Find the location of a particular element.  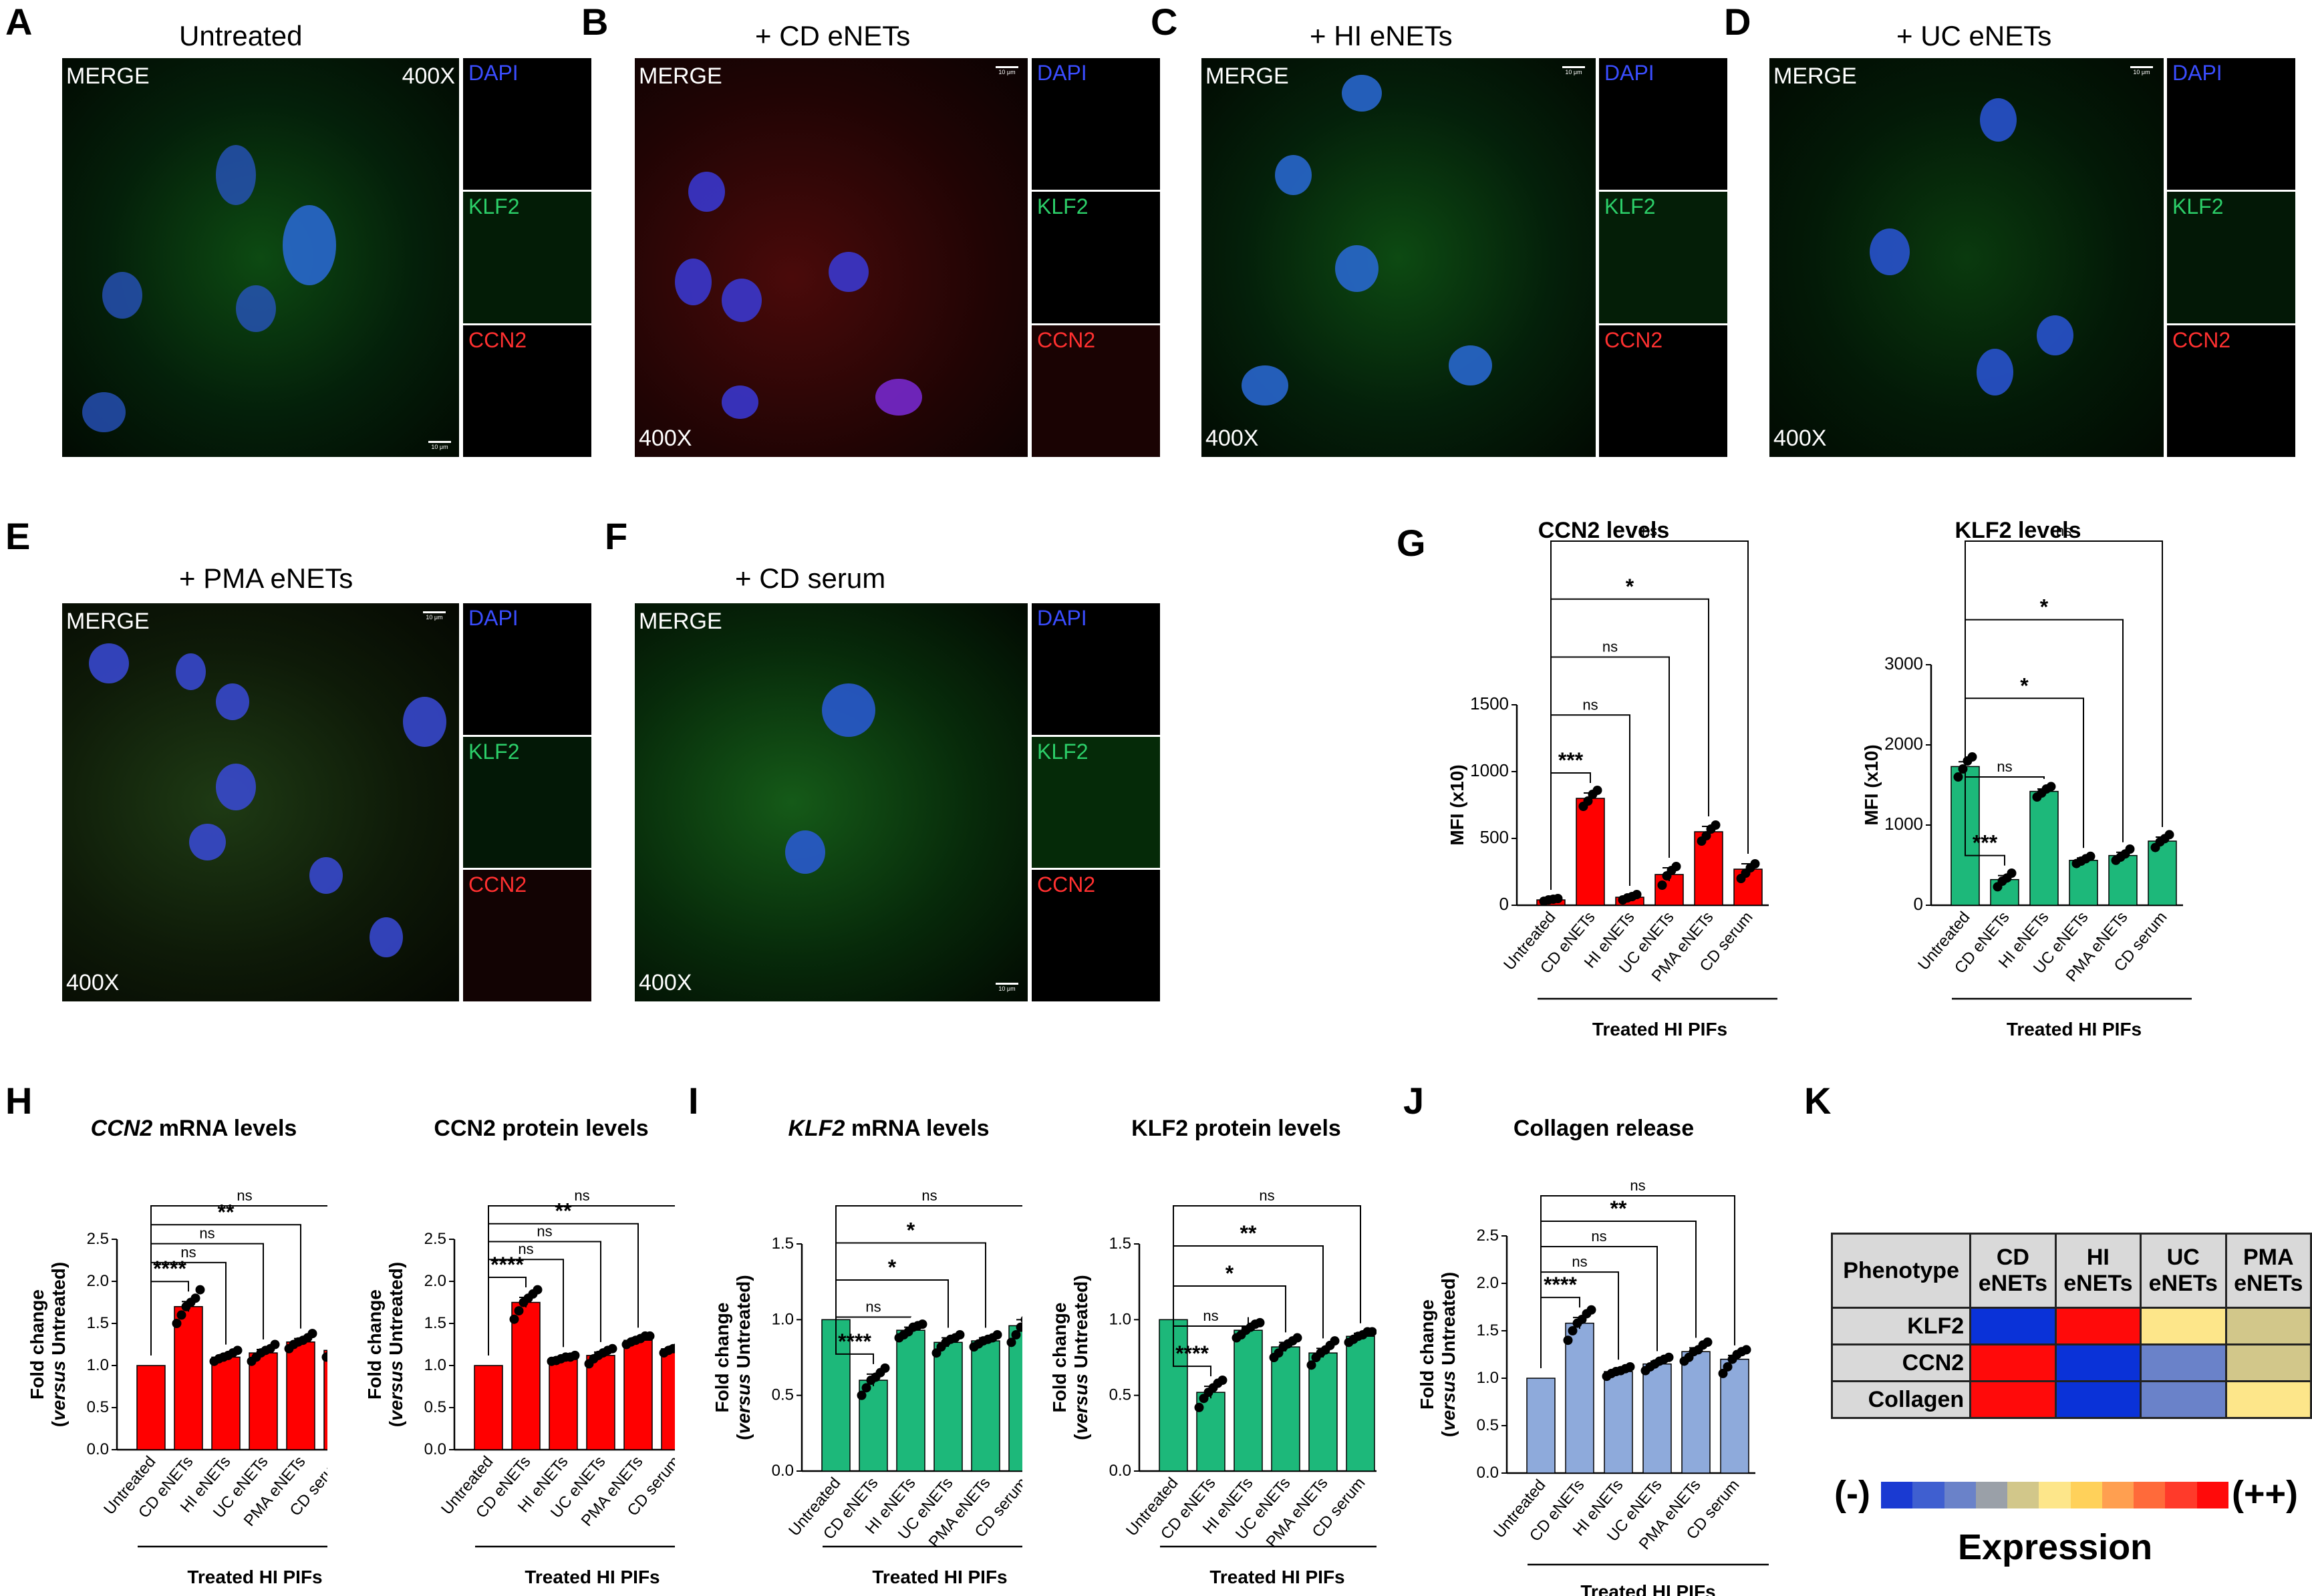

panel-title: Untreated is located at coordinates (241, 35).